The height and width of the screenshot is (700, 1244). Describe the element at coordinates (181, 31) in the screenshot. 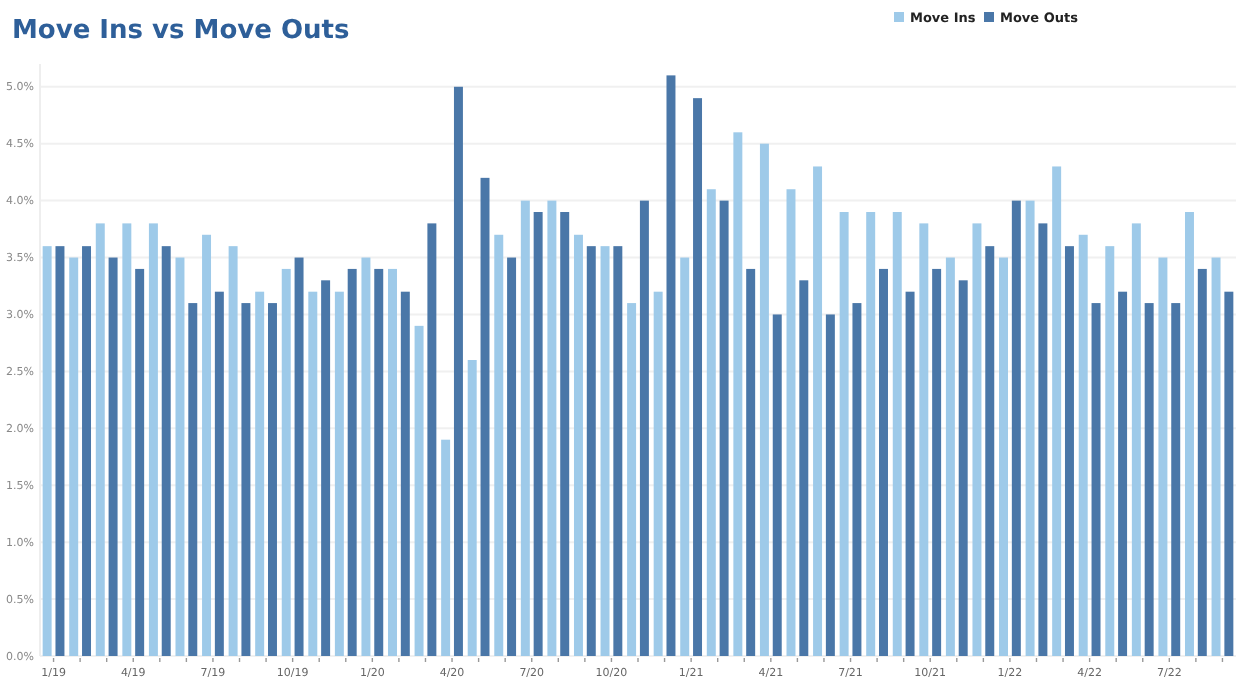

I see `chart-title: Move Ins vs Move Outs` at that location.